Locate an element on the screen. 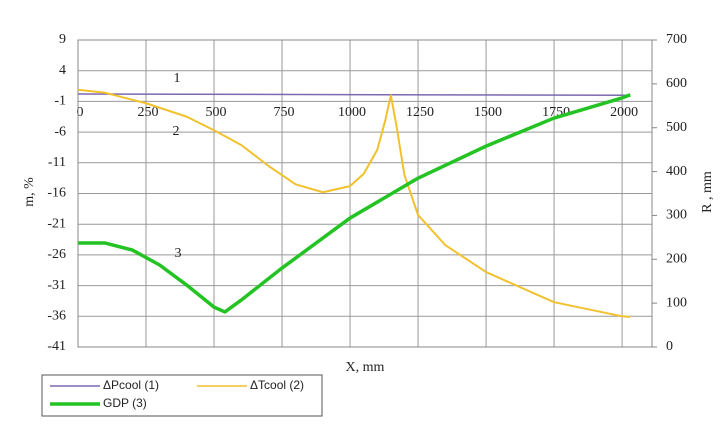  x-tick-label: 1250 is located at coordinates (420, 112).